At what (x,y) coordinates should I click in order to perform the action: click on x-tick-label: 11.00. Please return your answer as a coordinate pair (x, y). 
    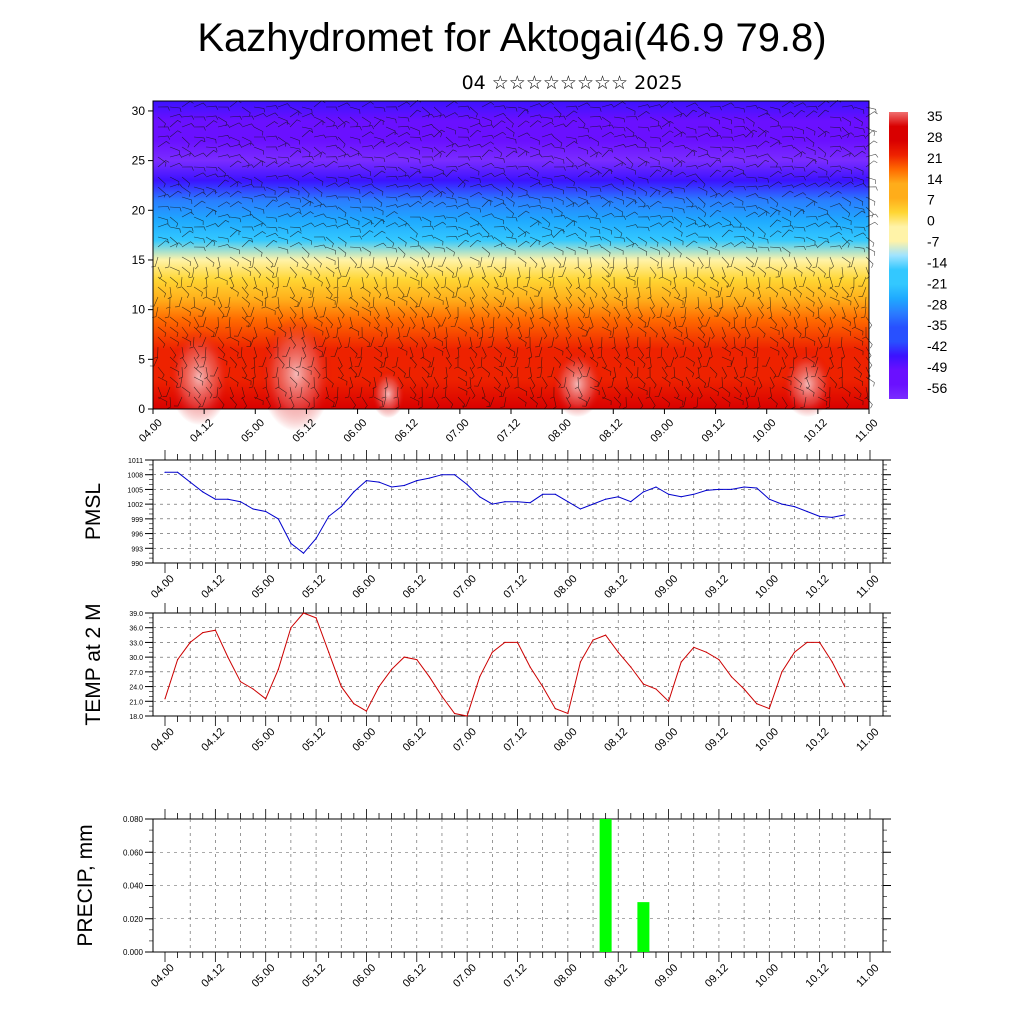
    Looking at the image, I should click on (867, 975).